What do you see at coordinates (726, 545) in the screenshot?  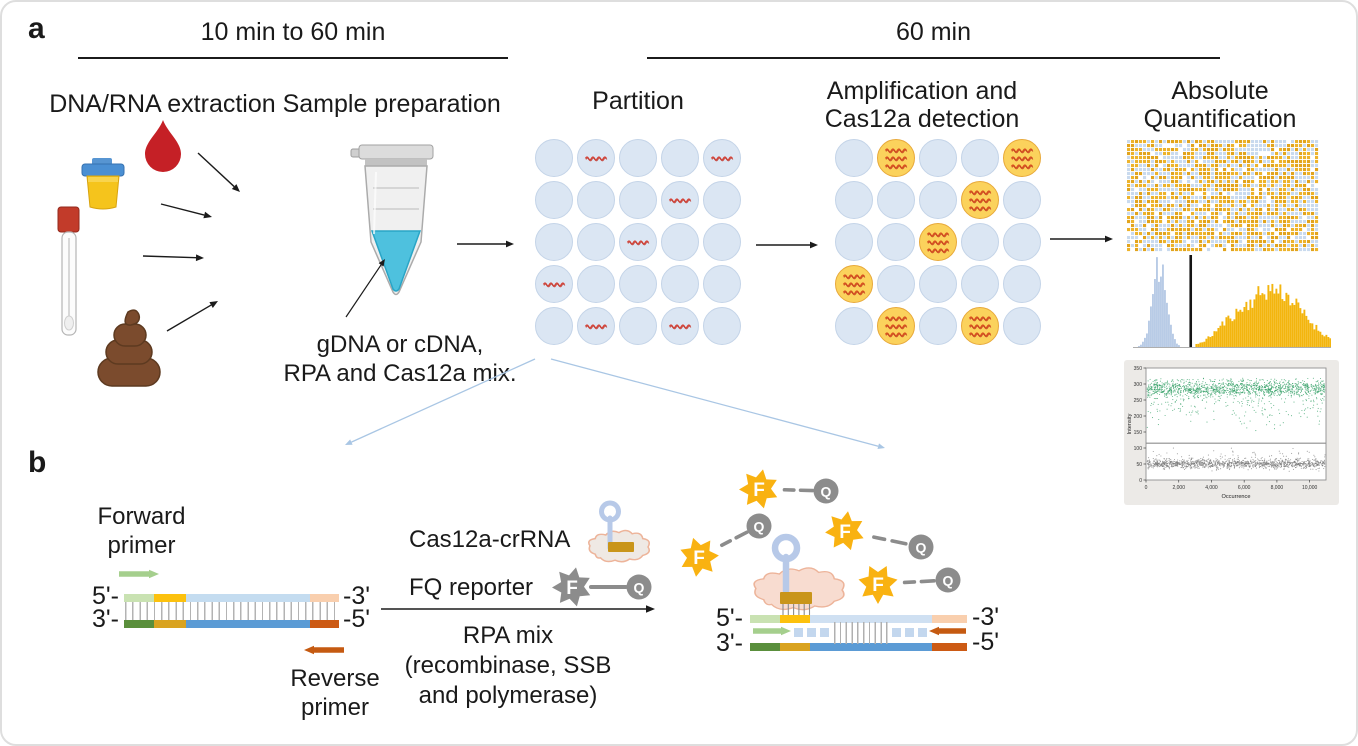 I see `cleaved-fq-reporter: FQ` at bounding box center [726, 545].